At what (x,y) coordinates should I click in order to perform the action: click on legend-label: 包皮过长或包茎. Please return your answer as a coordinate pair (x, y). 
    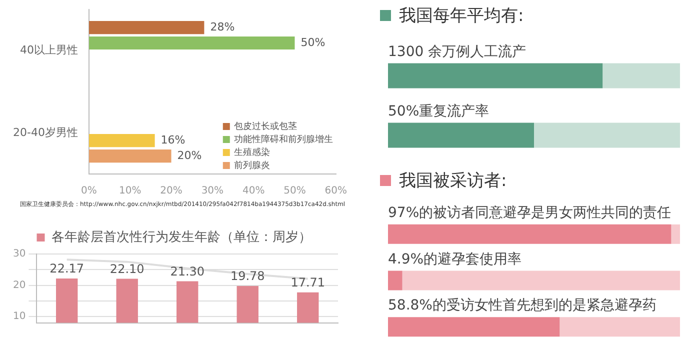
    Looking at the image, I should click on (265, 126).